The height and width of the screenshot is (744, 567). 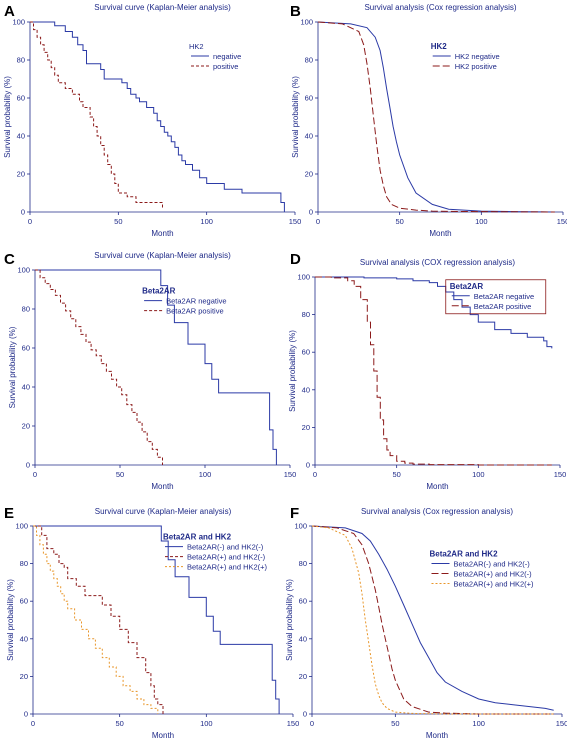 I want to click on legend-entry: HK2 negative, so click(x=477, y=56).